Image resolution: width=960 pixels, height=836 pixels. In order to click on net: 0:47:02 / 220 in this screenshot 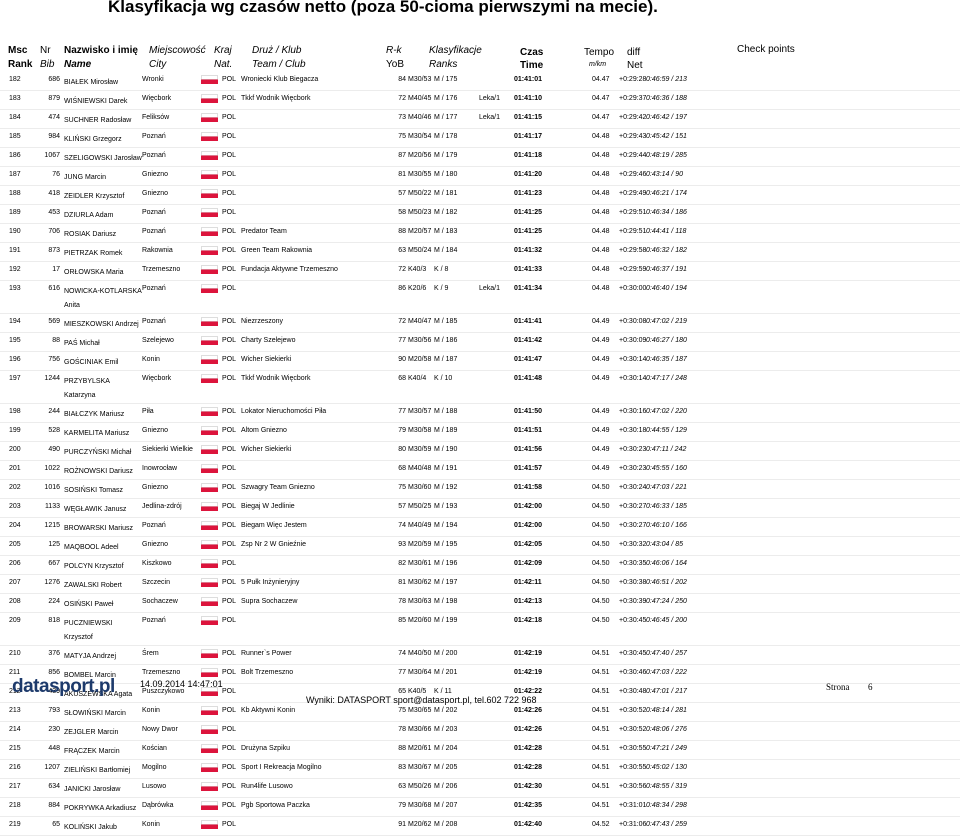, I will do `click(666, 411)`.